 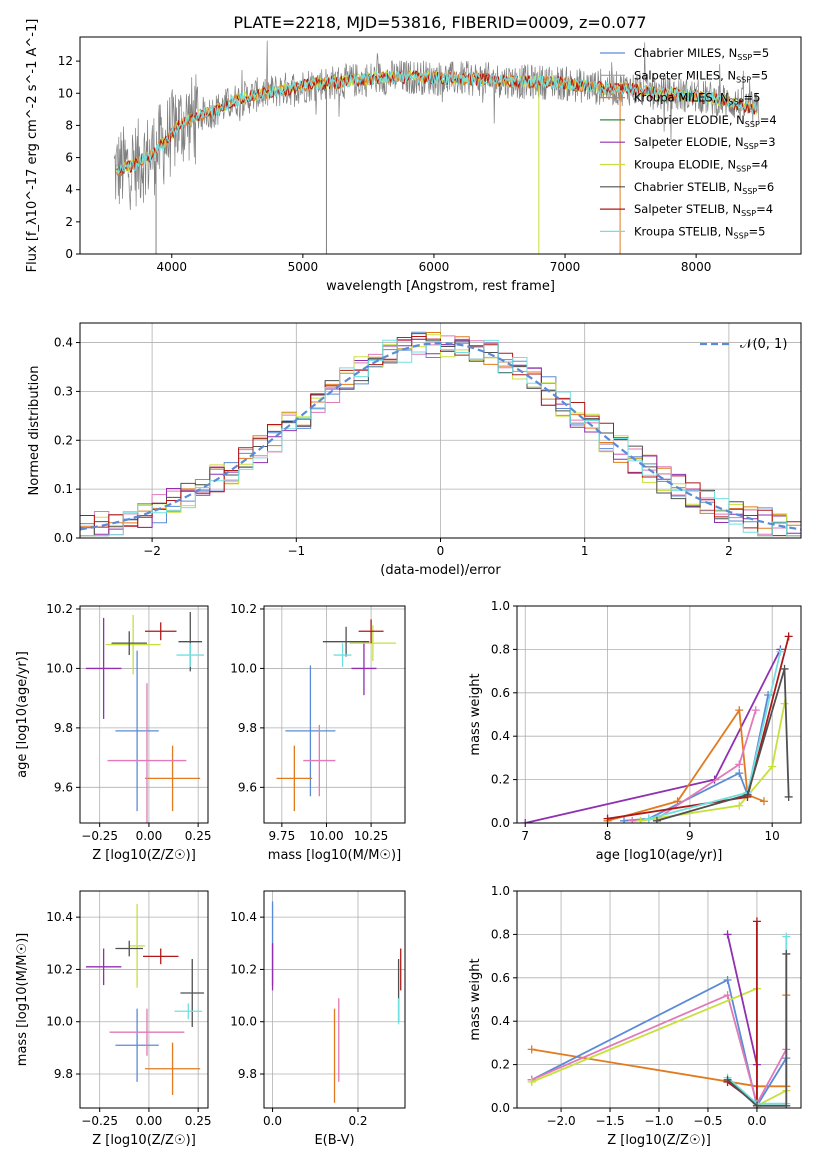 What do you see at coordinates (152, 551) in the screenshot?
I see `tick-label-x: −2` at bounding box center [152, 551].